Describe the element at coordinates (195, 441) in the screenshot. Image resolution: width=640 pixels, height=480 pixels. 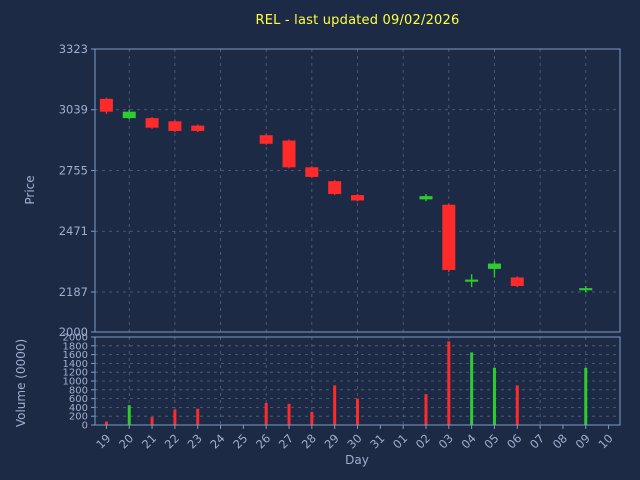
I see `x-tick-label-23: 23` at that location.